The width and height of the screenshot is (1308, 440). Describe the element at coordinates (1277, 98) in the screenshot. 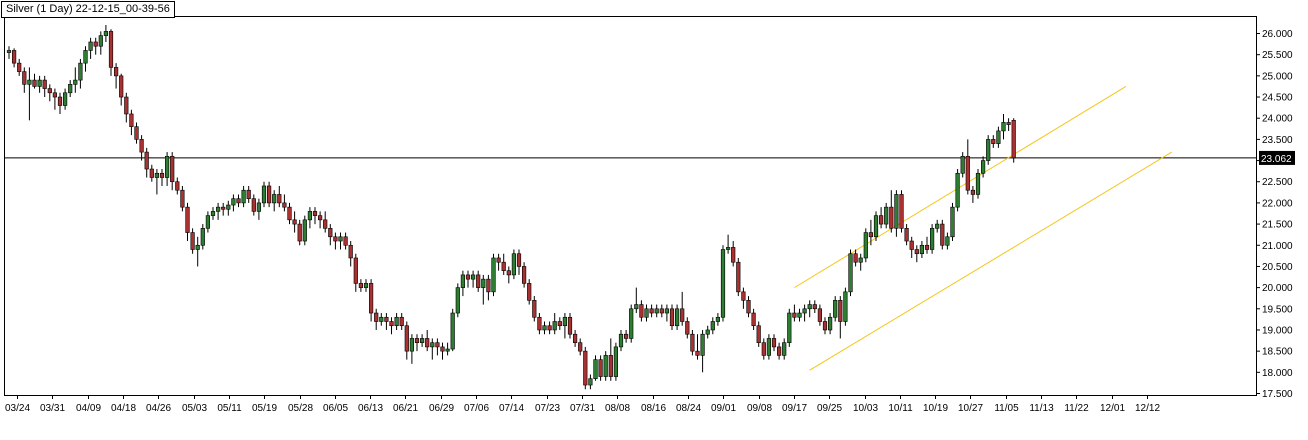

I see `y-tick-label: 24.500` at that location.